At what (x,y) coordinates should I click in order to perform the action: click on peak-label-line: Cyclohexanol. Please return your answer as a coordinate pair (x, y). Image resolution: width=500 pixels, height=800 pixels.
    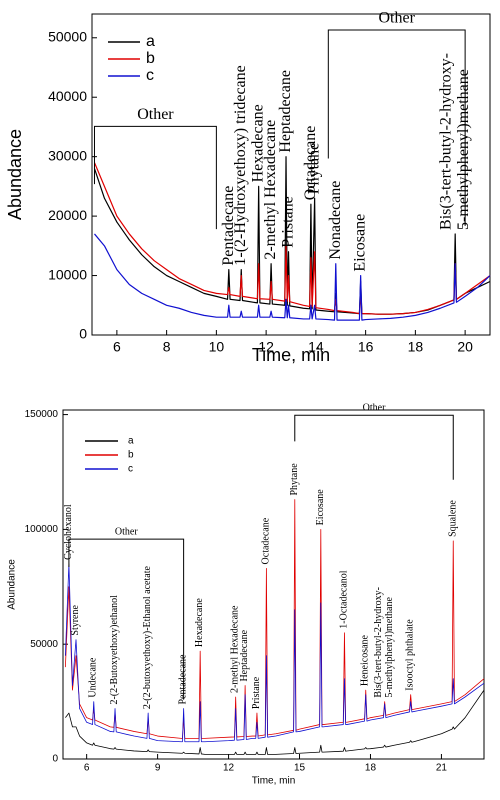
    Looking at the image, I should click on (68, 532).